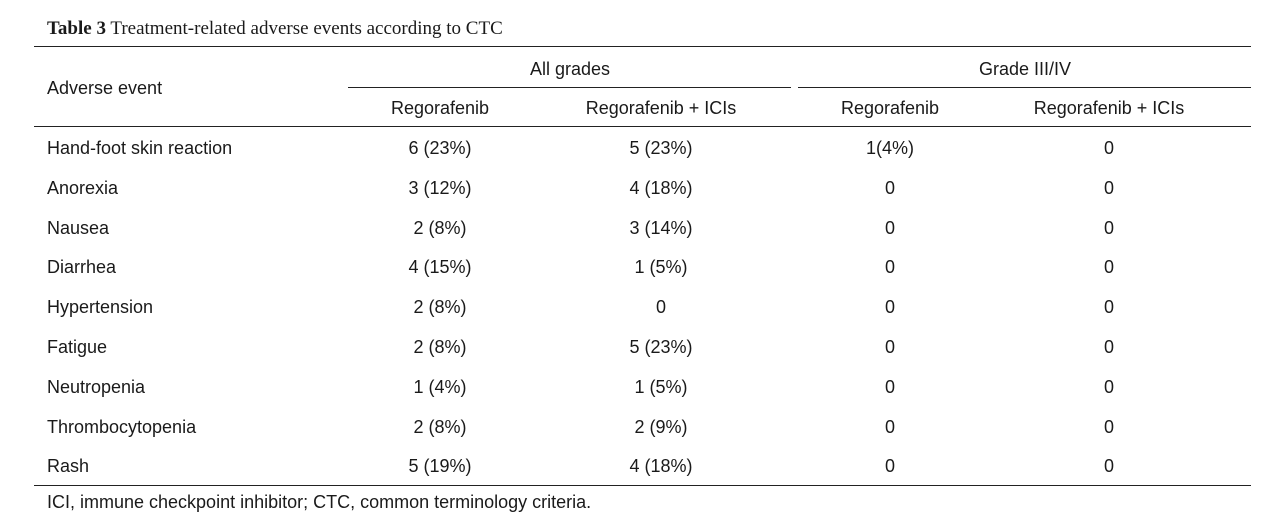 This screenshot has height=527, width=1269. What do you see at coordinates (642, 46) in the screenshot?
I see `top-rule` at bounding box center [642, 46].